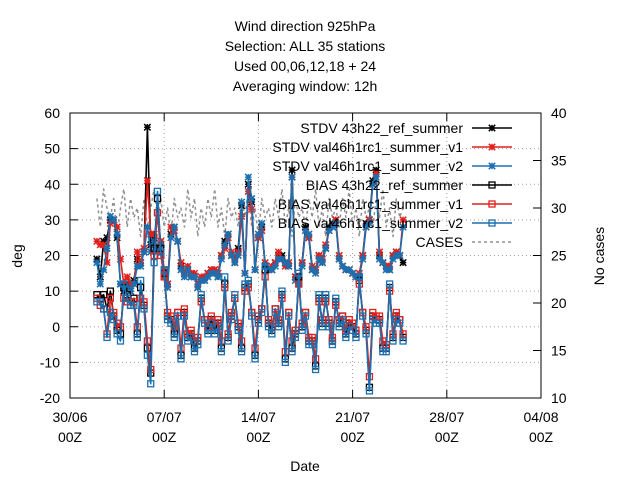 This screenshot has width=640, height=480. I want to click on chart-title-line-2: Selection: ALL 35 stations, so click(305, 46).